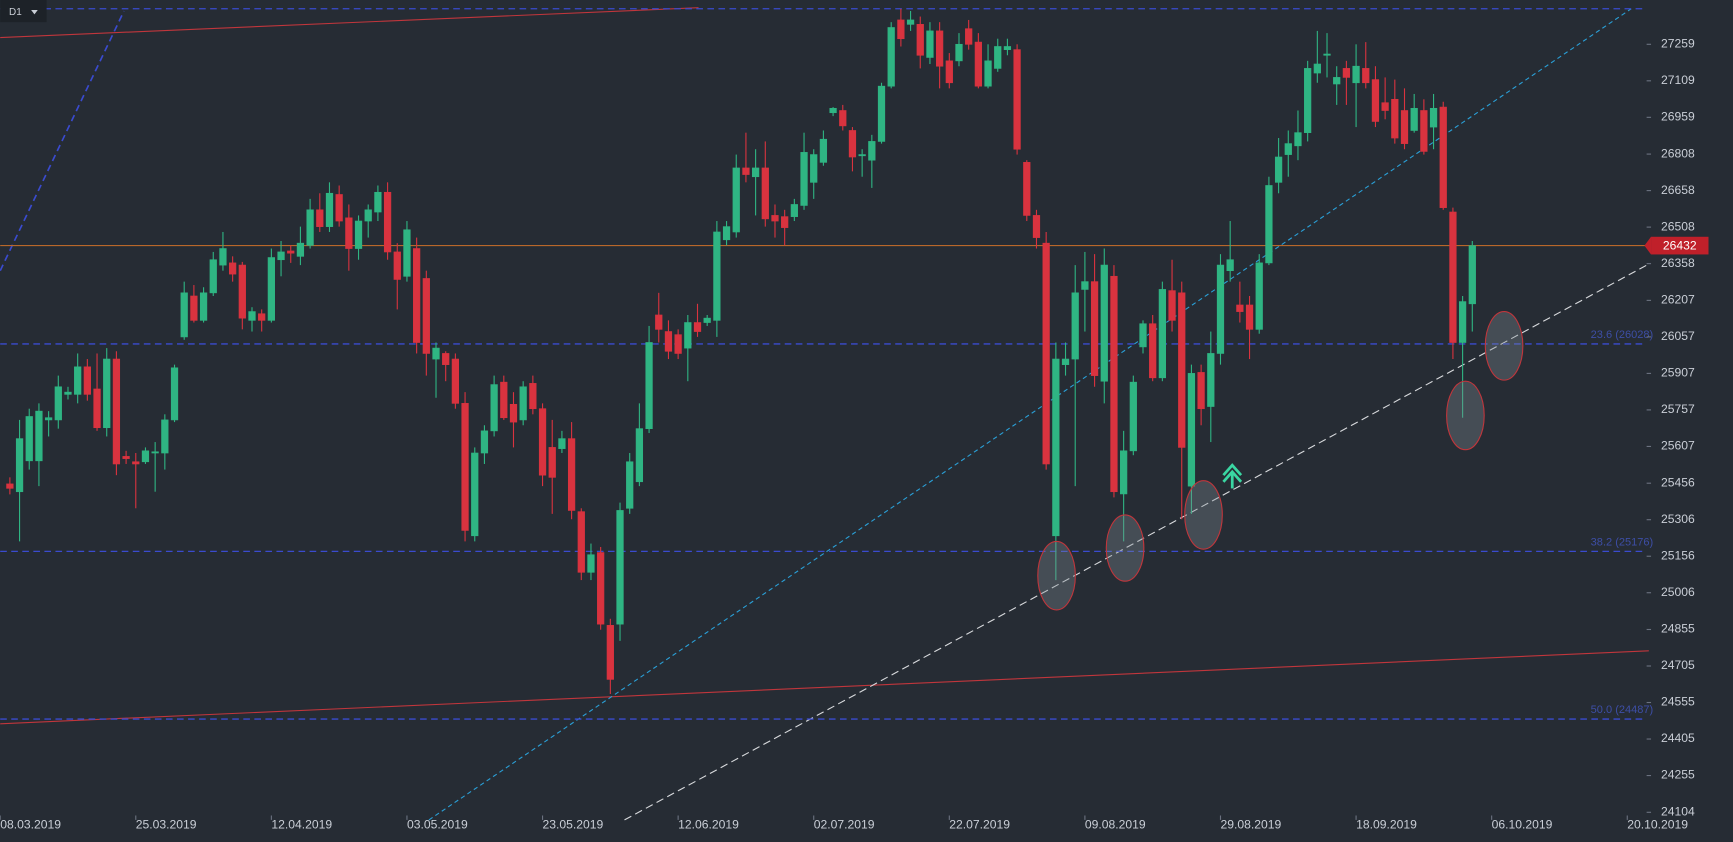 The width and height of the screenshot is (1733, 842). What do you see at coordinates (1678, 153) in the screenshot?
I see `y-tick-label: 26808` at bounding box center [1678, 153].